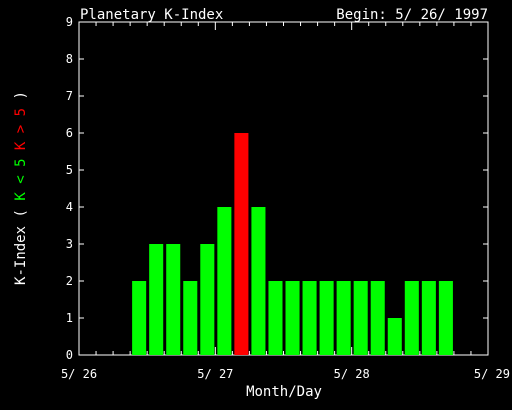  Describe the element at coordinates (492, 374) in the screenshot. I see `x-tick-label-3: 5/ 29` at that location.